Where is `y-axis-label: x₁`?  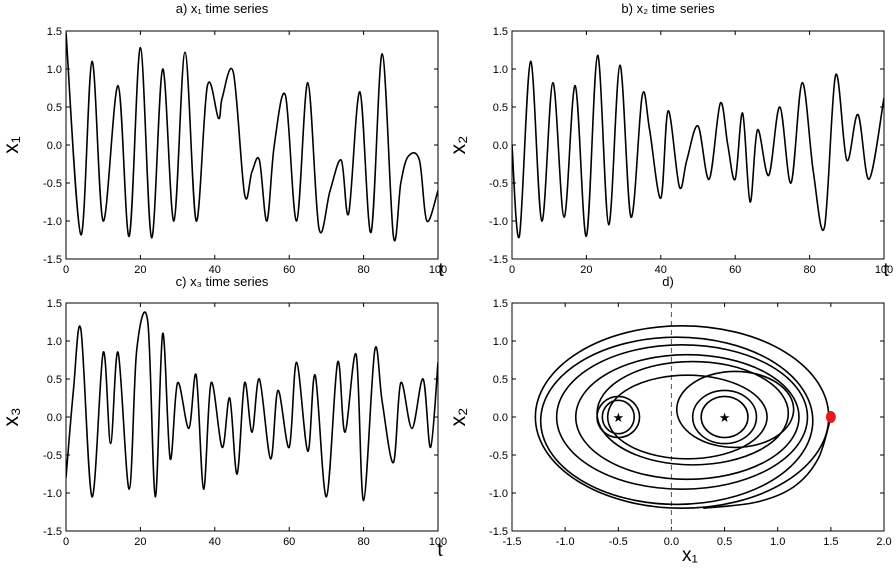 y-axis-label: x₁ is located at coordinates (11, 145).